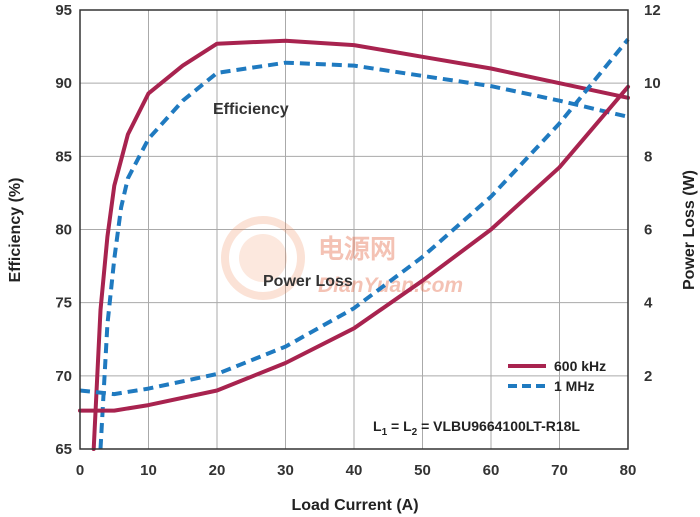 Image resolution: width=700 pixels, height=517 pixels. I want to click on y-left-axis-title: Efficiency (%), so click(15, 230).